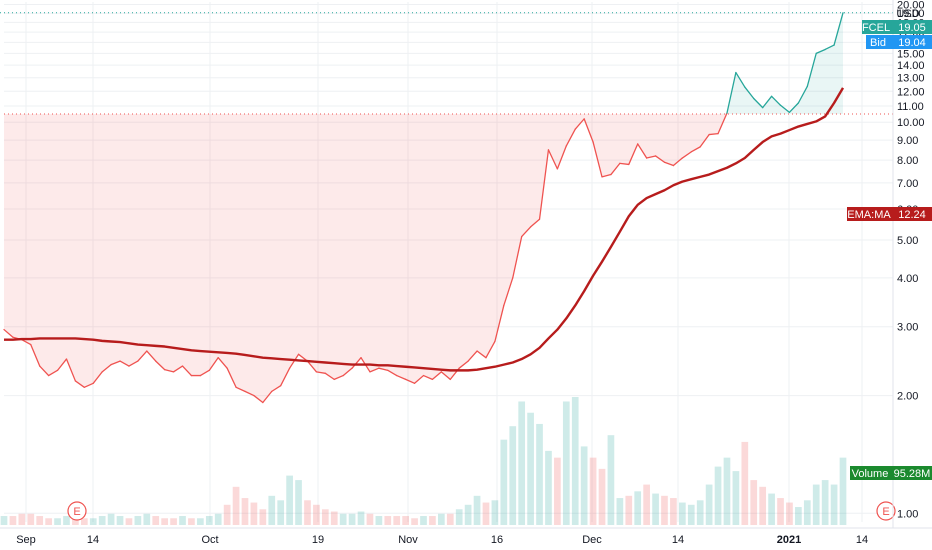 The height and width of the screenshot is (550, 932). Describe the element at coordinates (497, 540) in the screenshot. I see `time-tick-label: 16` at that location.